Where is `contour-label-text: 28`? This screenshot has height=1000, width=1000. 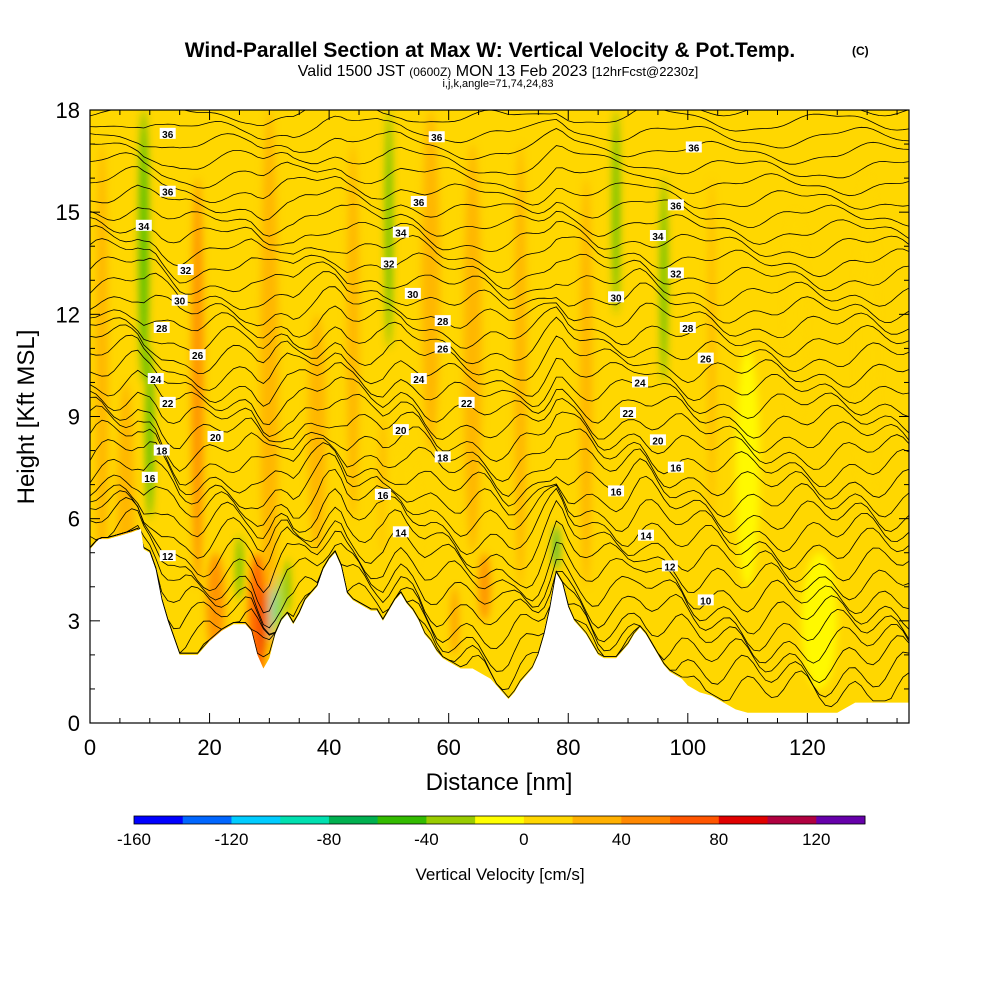 contour-label-text: 28 is located at coordinates (162, 329).